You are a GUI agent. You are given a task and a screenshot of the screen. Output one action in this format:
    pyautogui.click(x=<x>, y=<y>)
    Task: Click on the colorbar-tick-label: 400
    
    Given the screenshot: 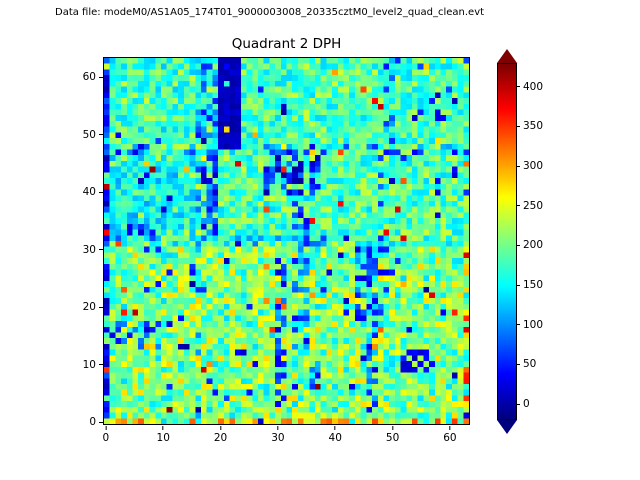 What is the action you would take?
    pyautogui.click(x=533, y=86)
    